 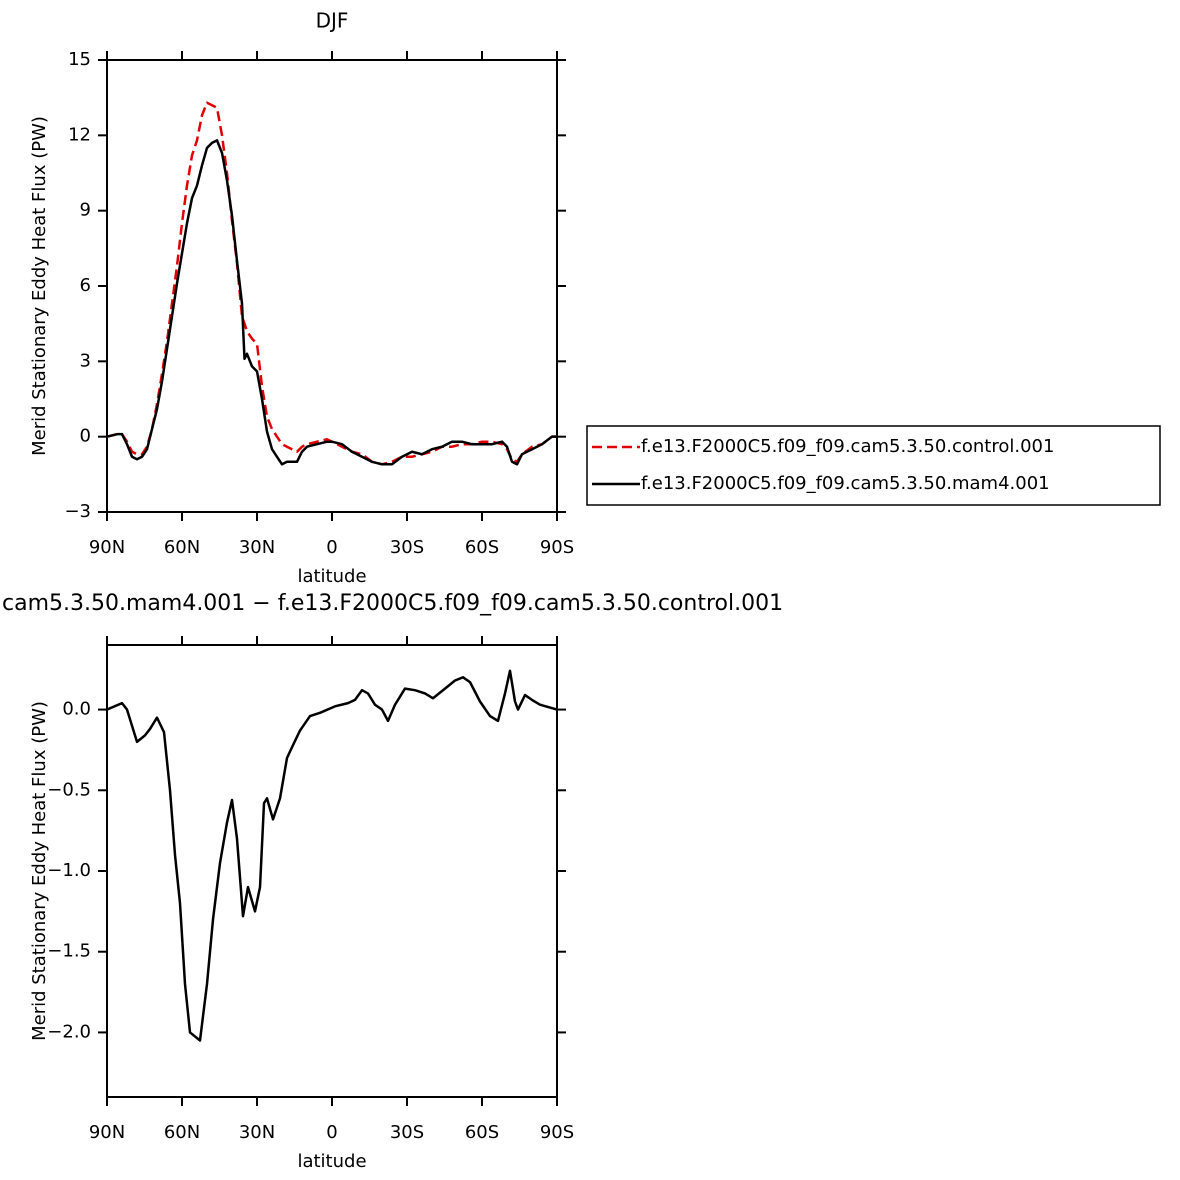 What do you see at coordinates (79, 134) in the screenshot?
I see `y-tick-label: 12` at bounding box center [79, 134].